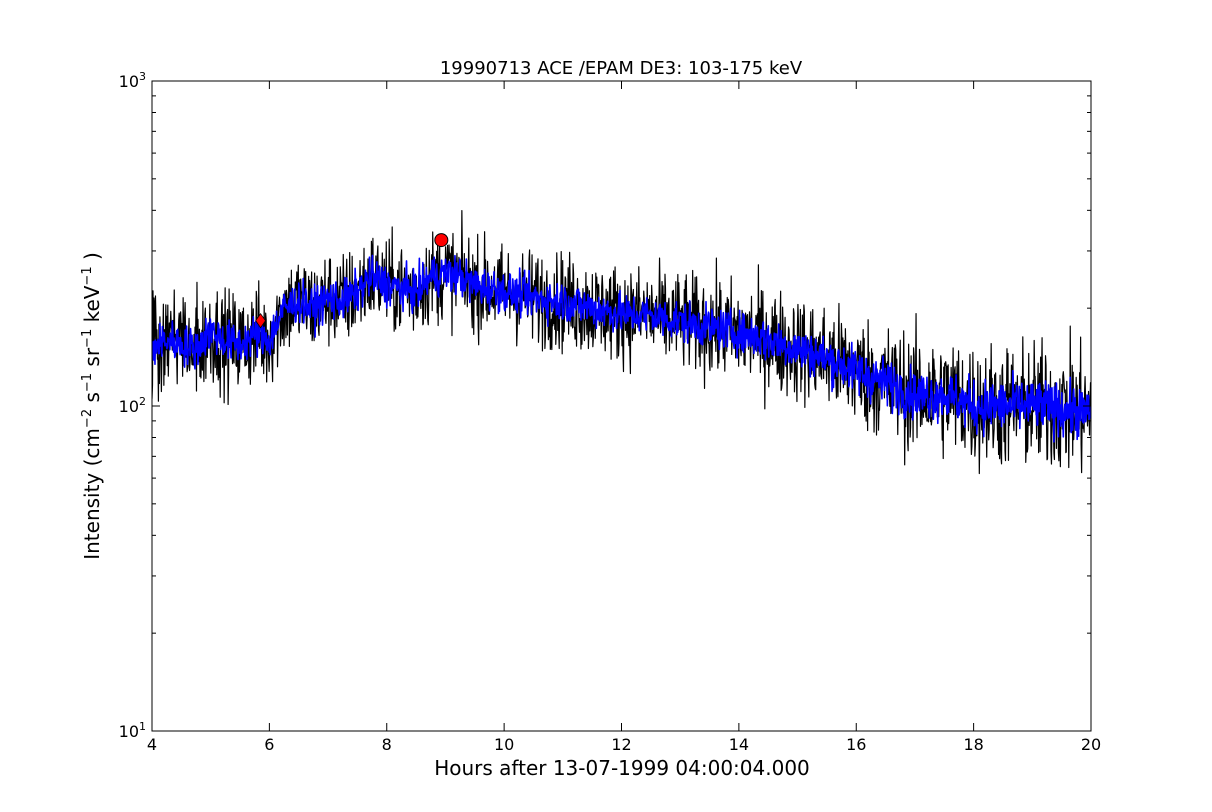  What do you see at coordinates (269, 744) in the screenshot?
I see `x-tick-label: 6` at bounding box center [269, 744].